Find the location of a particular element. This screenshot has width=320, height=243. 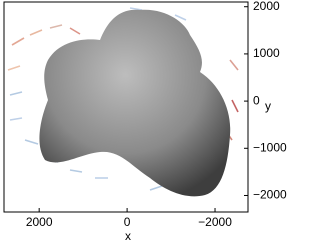

y-tick-label: 2000 is located at coordinates (266, 6).